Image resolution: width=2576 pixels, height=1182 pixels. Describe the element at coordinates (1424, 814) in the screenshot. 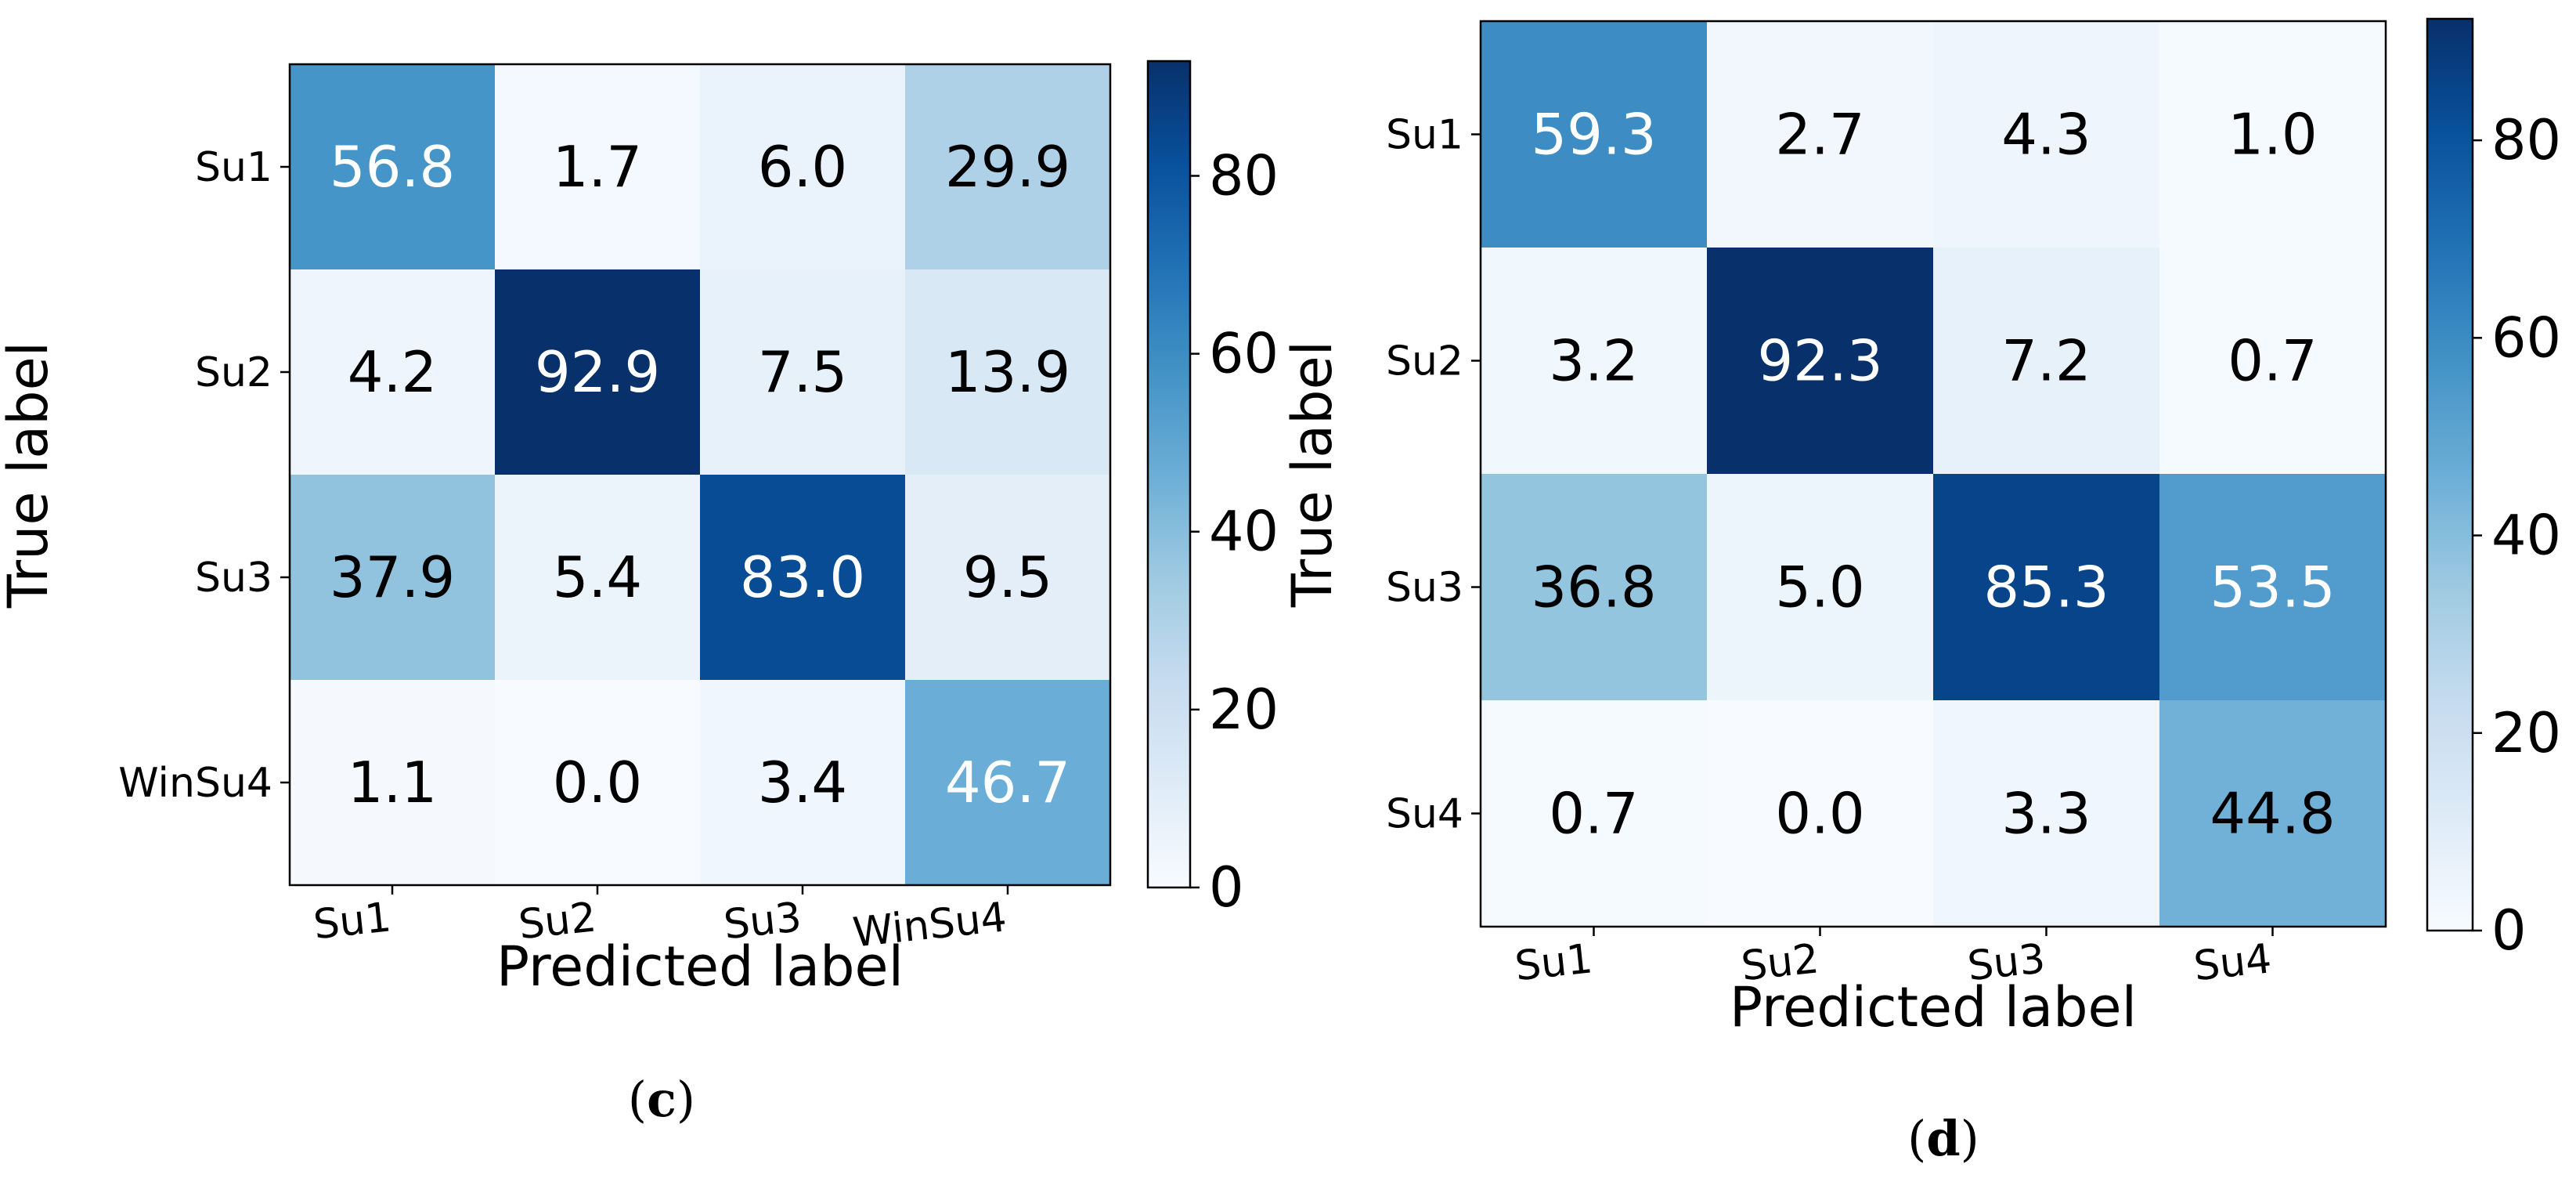

I see `y-tick-label: Su4` at that location.